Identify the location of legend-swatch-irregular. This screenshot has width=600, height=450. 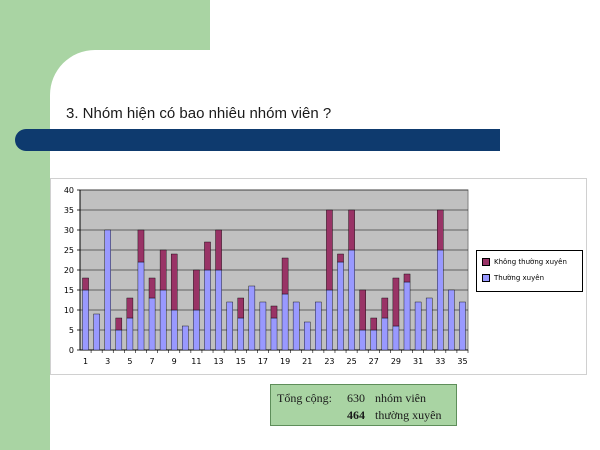
(486, 262).